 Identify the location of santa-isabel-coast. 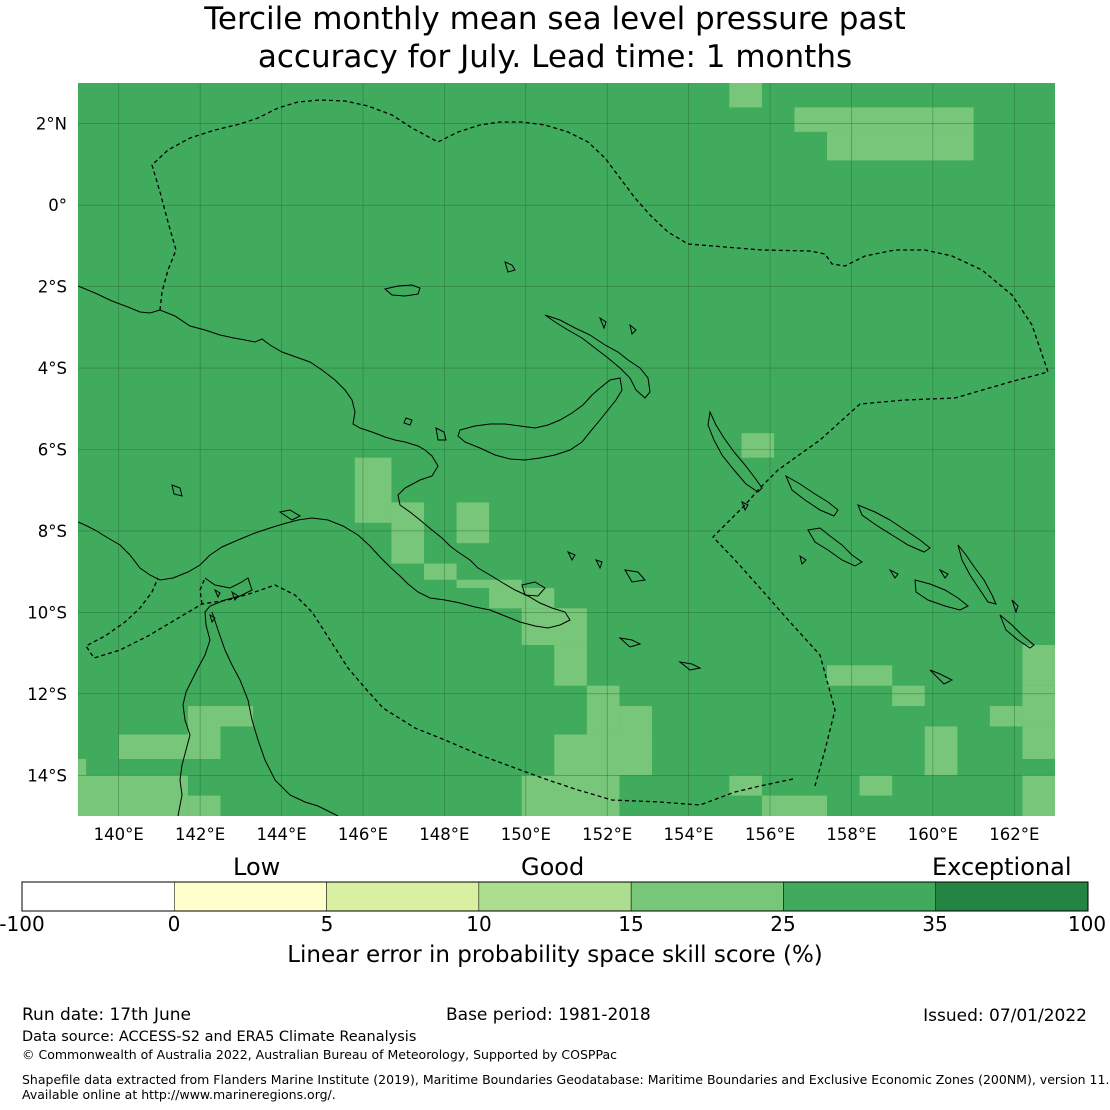
(894, 528).